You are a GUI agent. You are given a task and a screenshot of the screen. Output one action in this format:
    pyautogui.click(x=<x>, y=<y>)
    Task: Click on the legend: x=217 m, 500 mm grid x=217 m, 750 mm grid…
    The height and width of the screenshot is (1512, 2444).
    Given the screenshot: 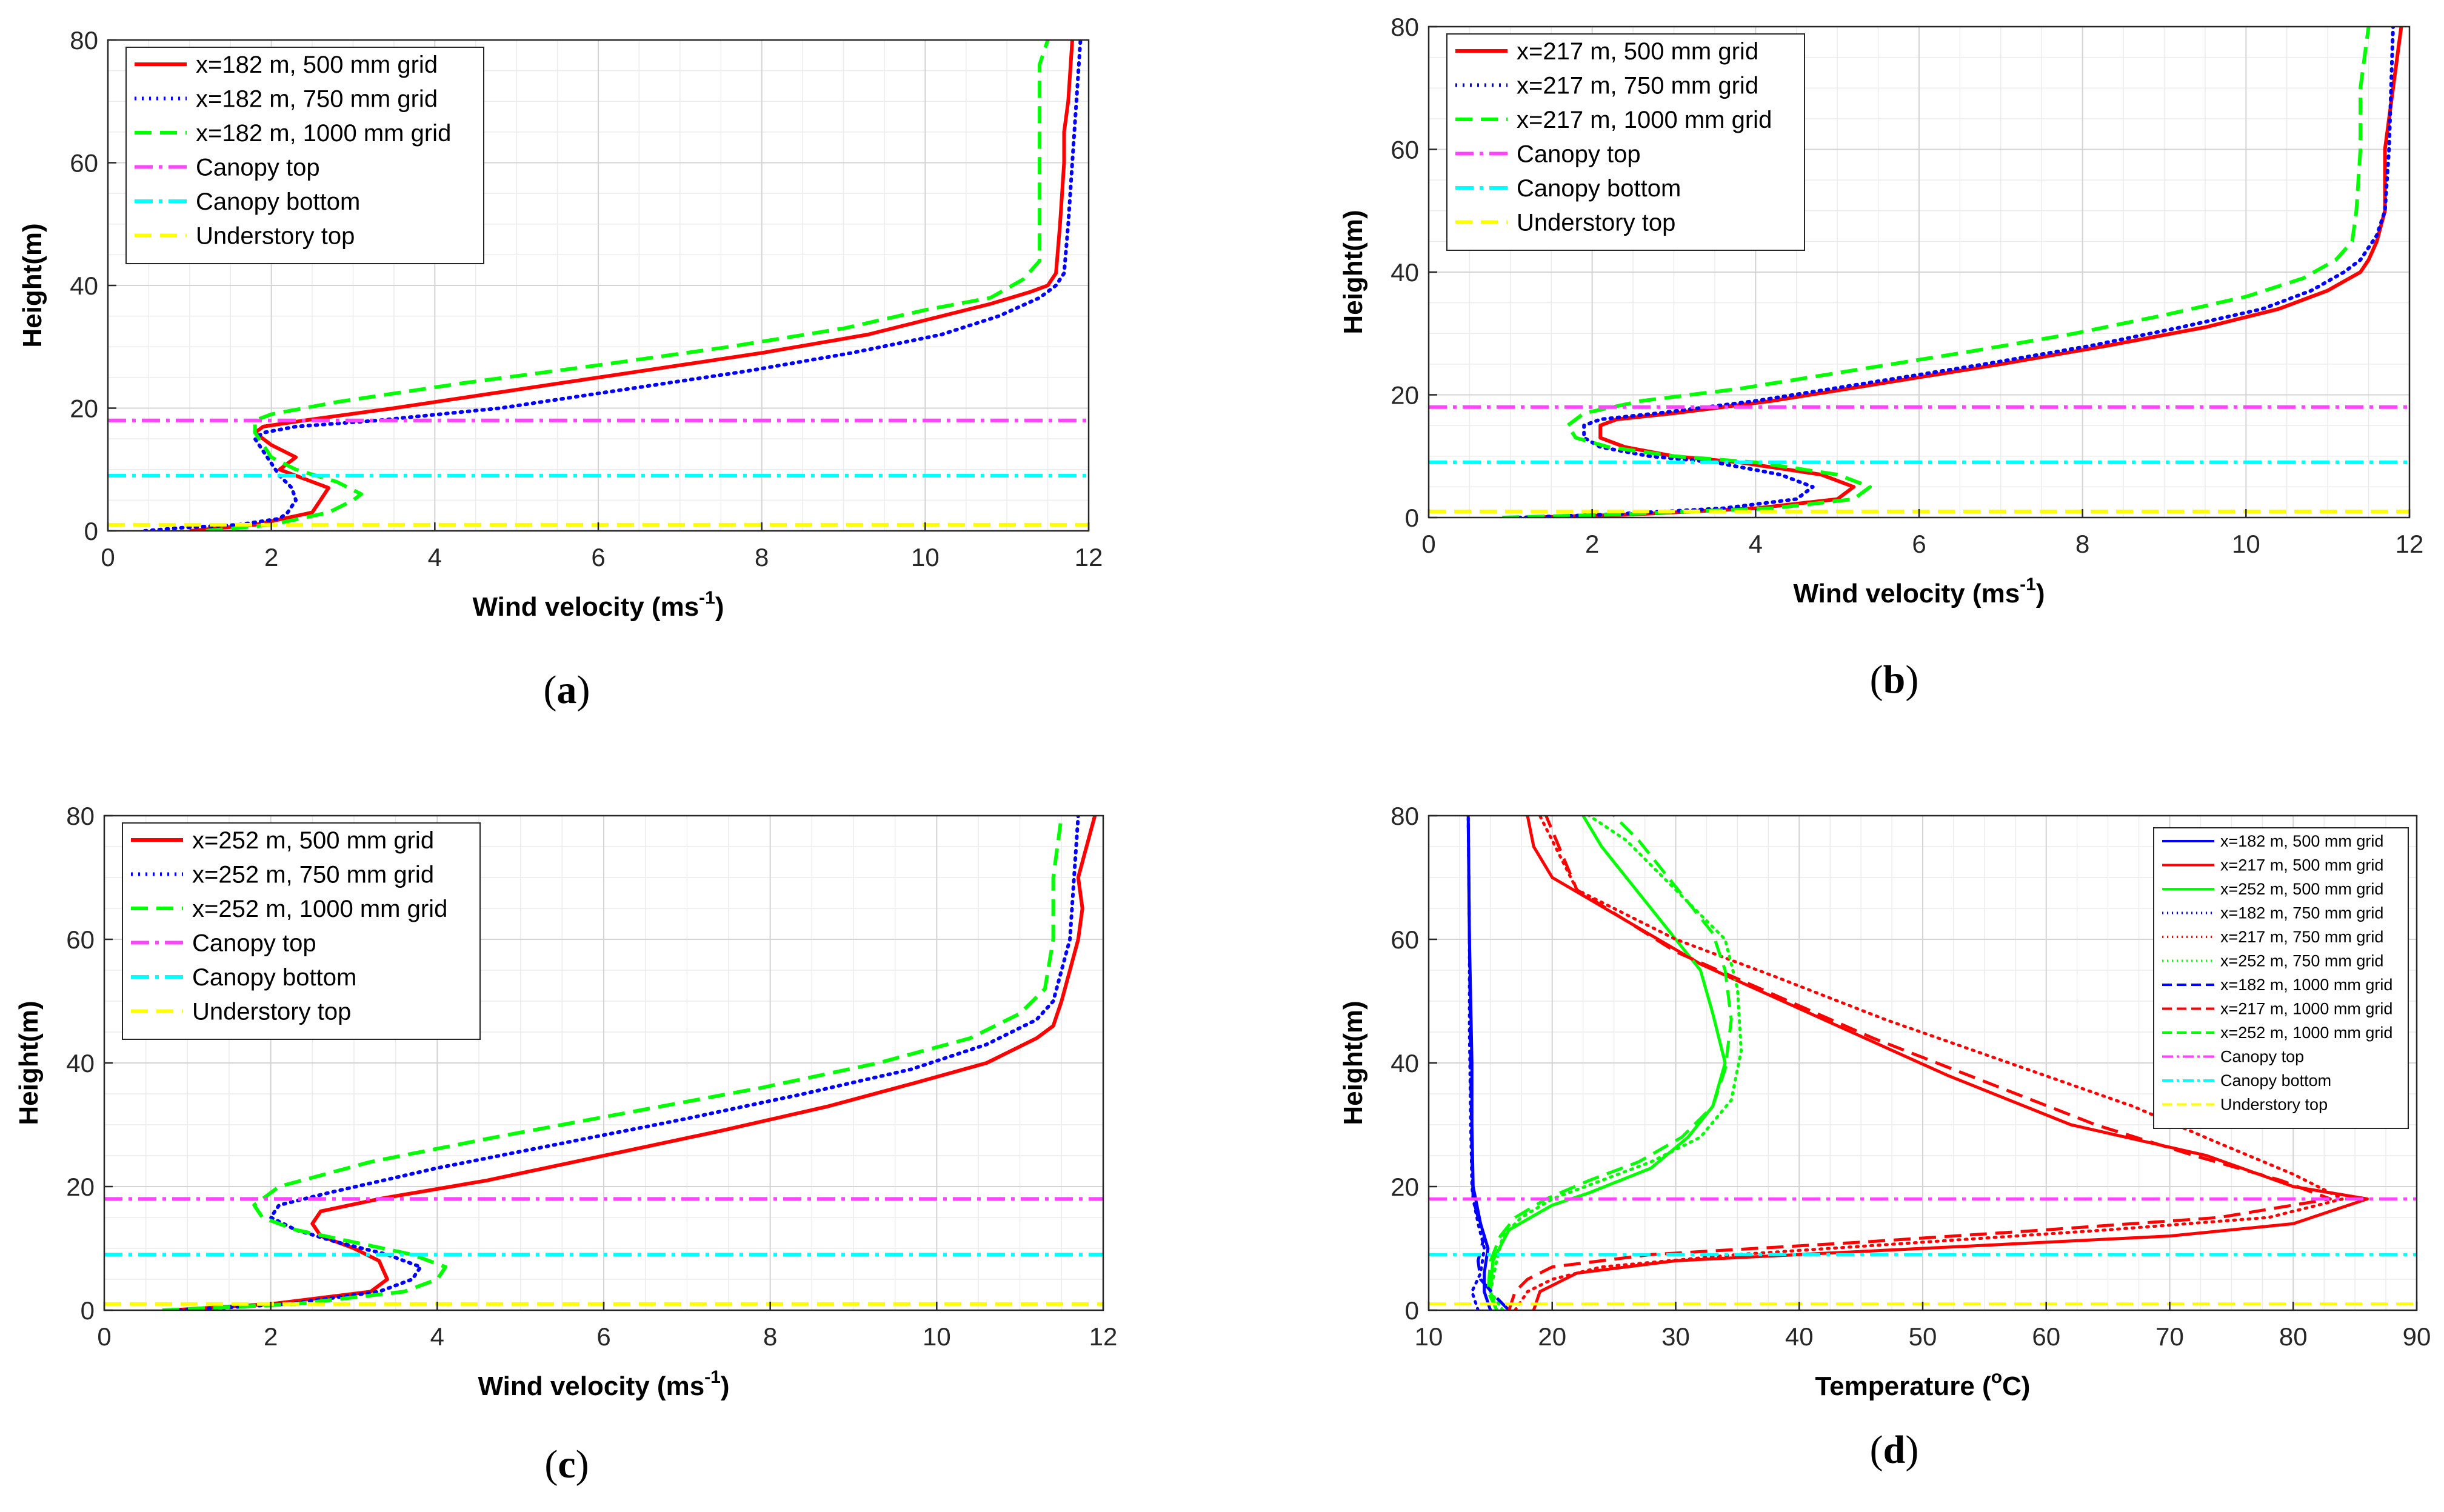 What is the action you would take?
    pyautogui.click(x=1625, y=142)
    